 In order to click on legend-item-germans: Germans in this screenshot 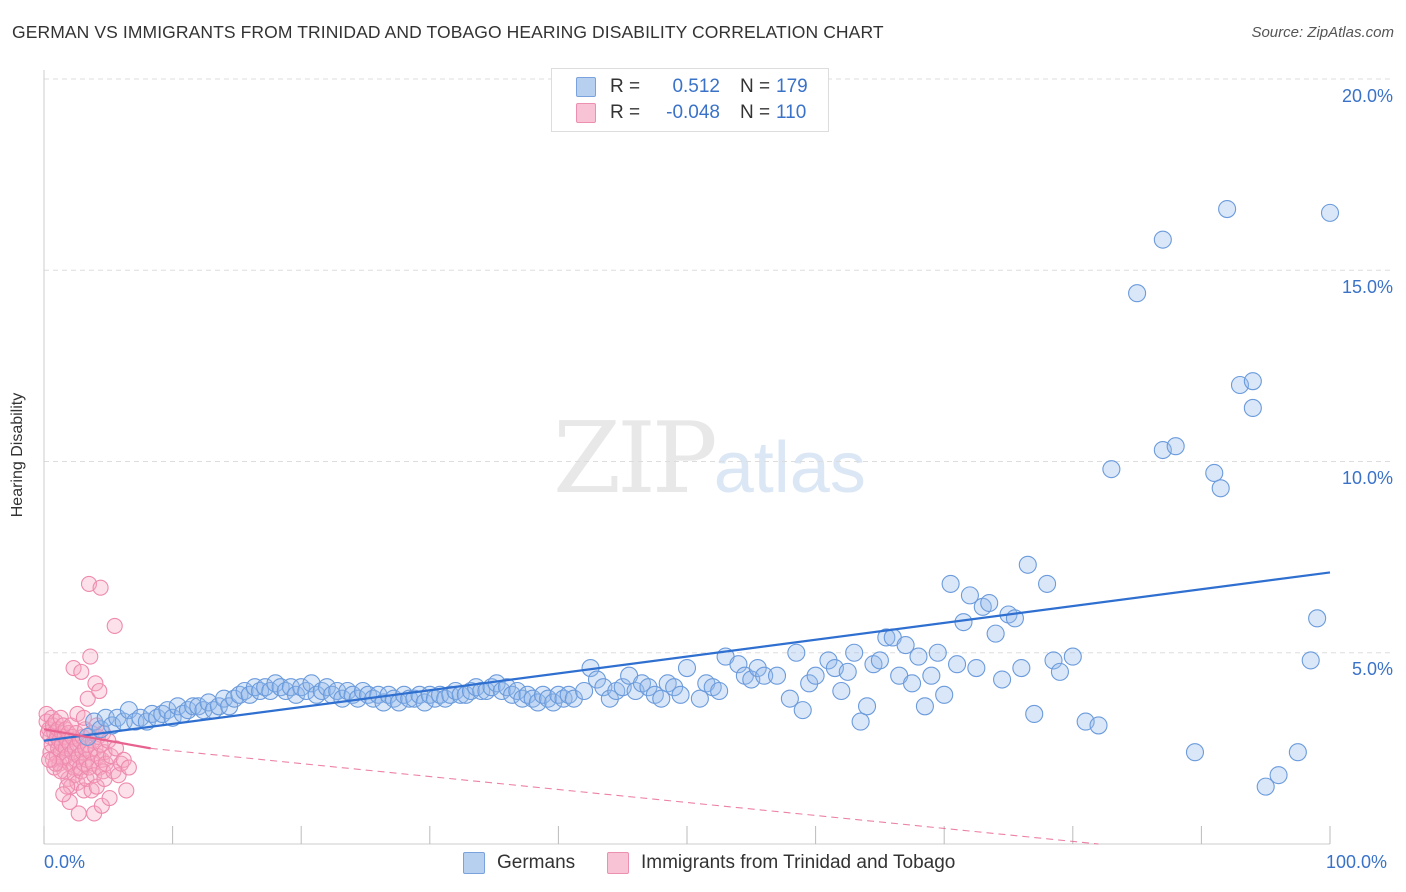, I will do `click(519, 863)`.